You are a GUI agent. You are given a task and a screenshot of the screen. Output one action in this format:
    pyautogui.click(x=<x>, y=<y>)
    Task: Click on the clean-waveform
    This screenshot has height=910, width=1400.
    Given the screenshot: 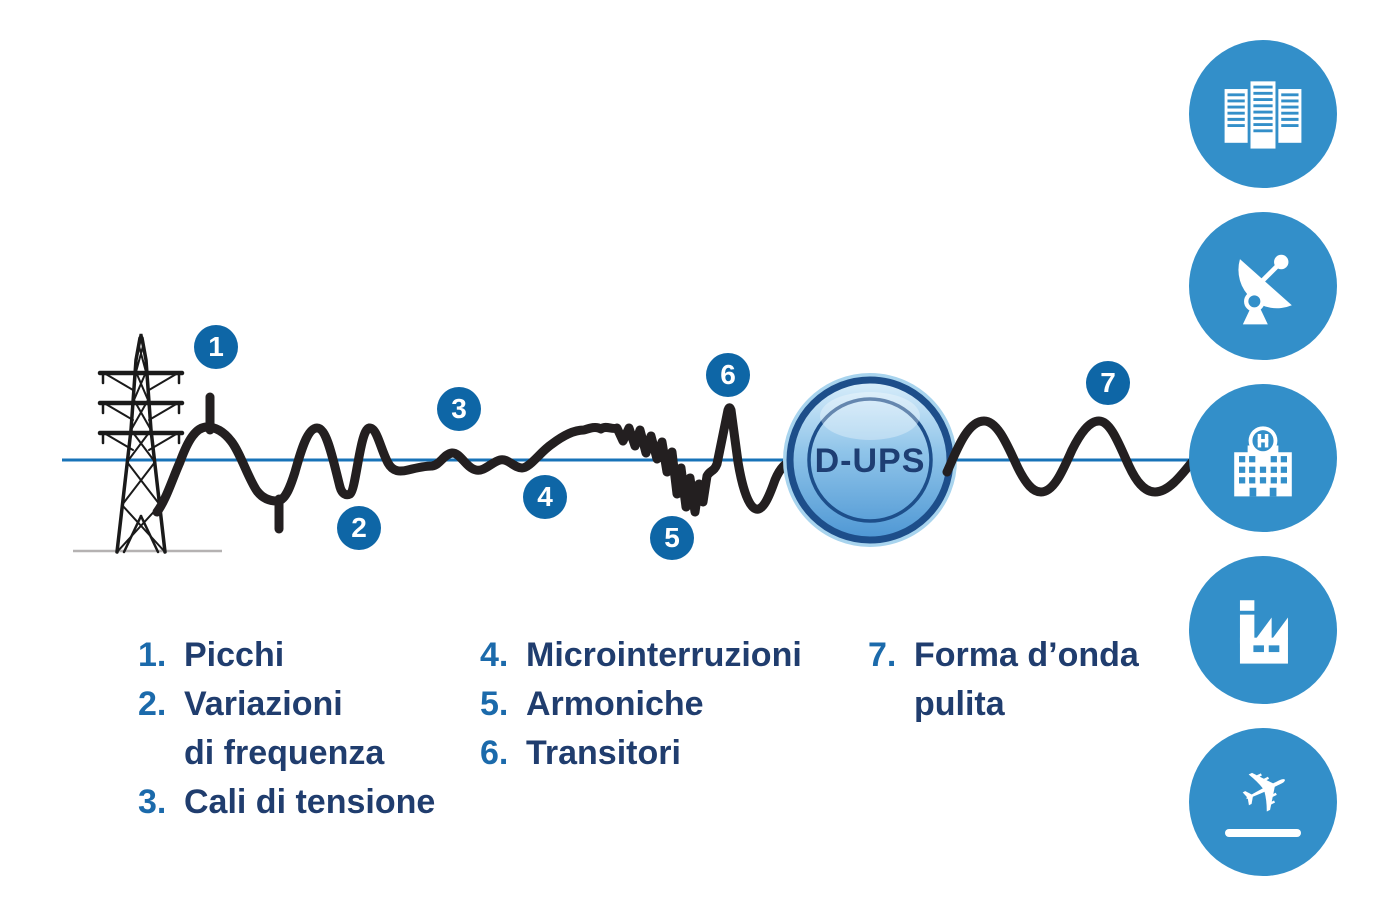 What is the action you would take?
    pyautogui.click(x=1069, y=456)
    